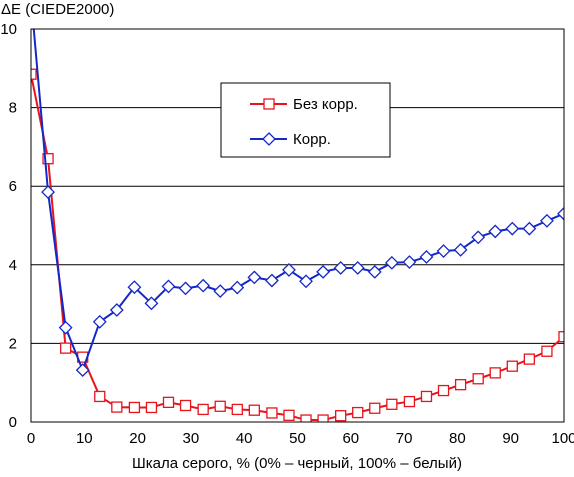 This screenshot has height=477, width=574. I want to click on legend-label-korr: Корр., so click(312, 139).